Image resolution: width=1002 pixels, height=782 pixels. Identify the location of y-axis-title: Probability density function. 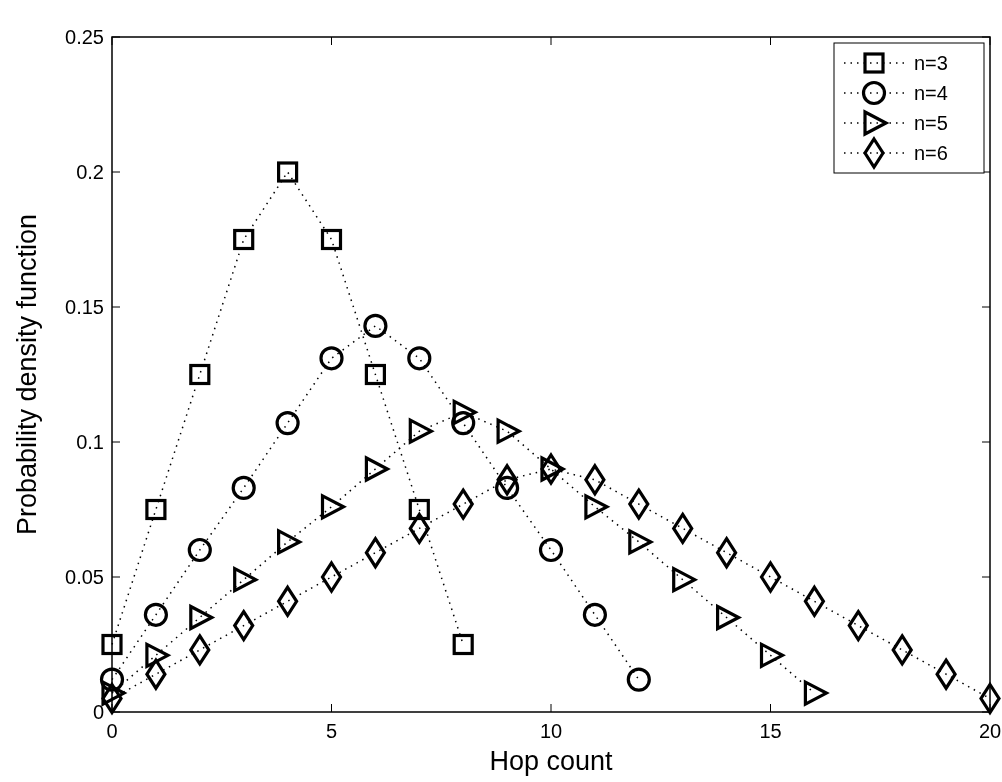
(27, 374).